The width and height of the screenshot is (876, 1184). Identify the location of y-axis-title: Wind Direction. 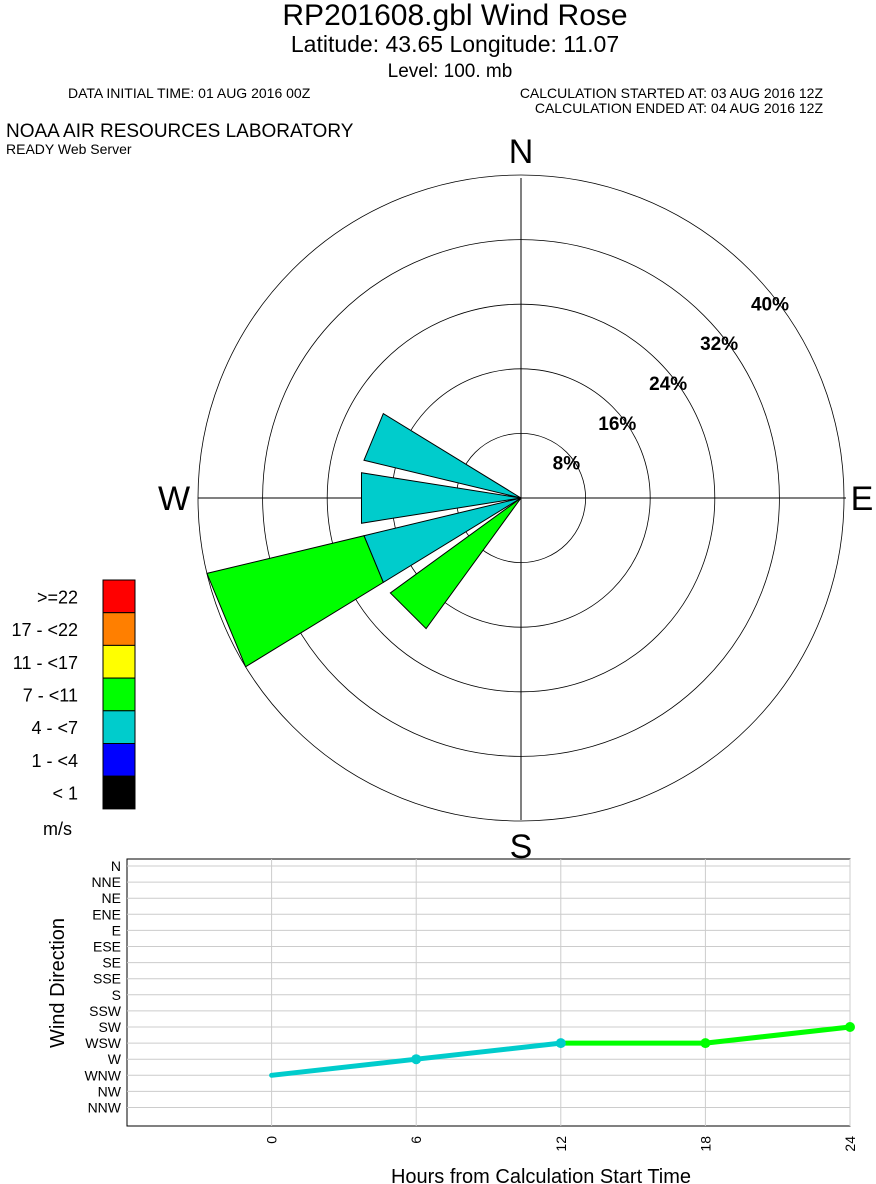
(58, 983).